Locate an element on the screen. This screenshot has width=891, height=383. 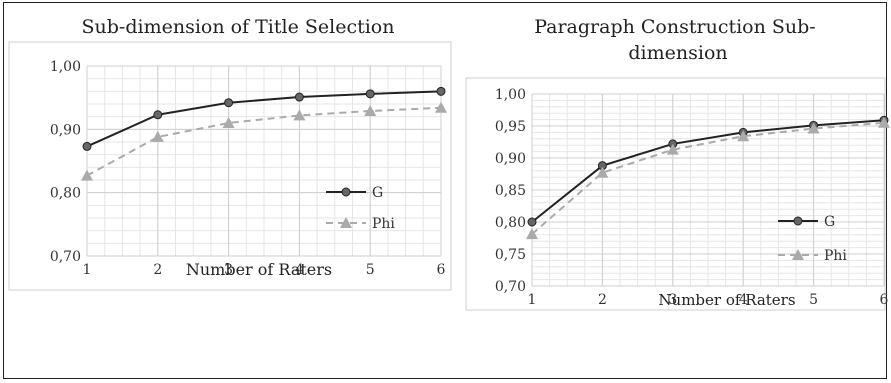
chart1-x-axis-label: Number of Raters is located at coordinates (259, 269).